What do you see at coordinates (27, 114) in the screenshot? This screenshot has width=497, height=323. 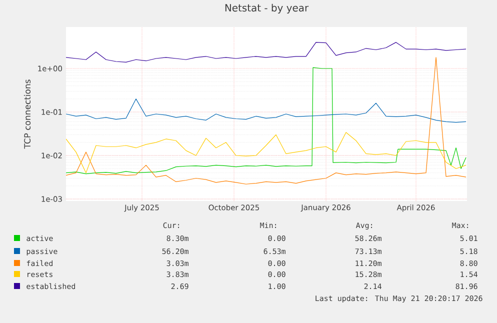 I see `y-axis-title: TCP connections` at bounding box center [27, 114].